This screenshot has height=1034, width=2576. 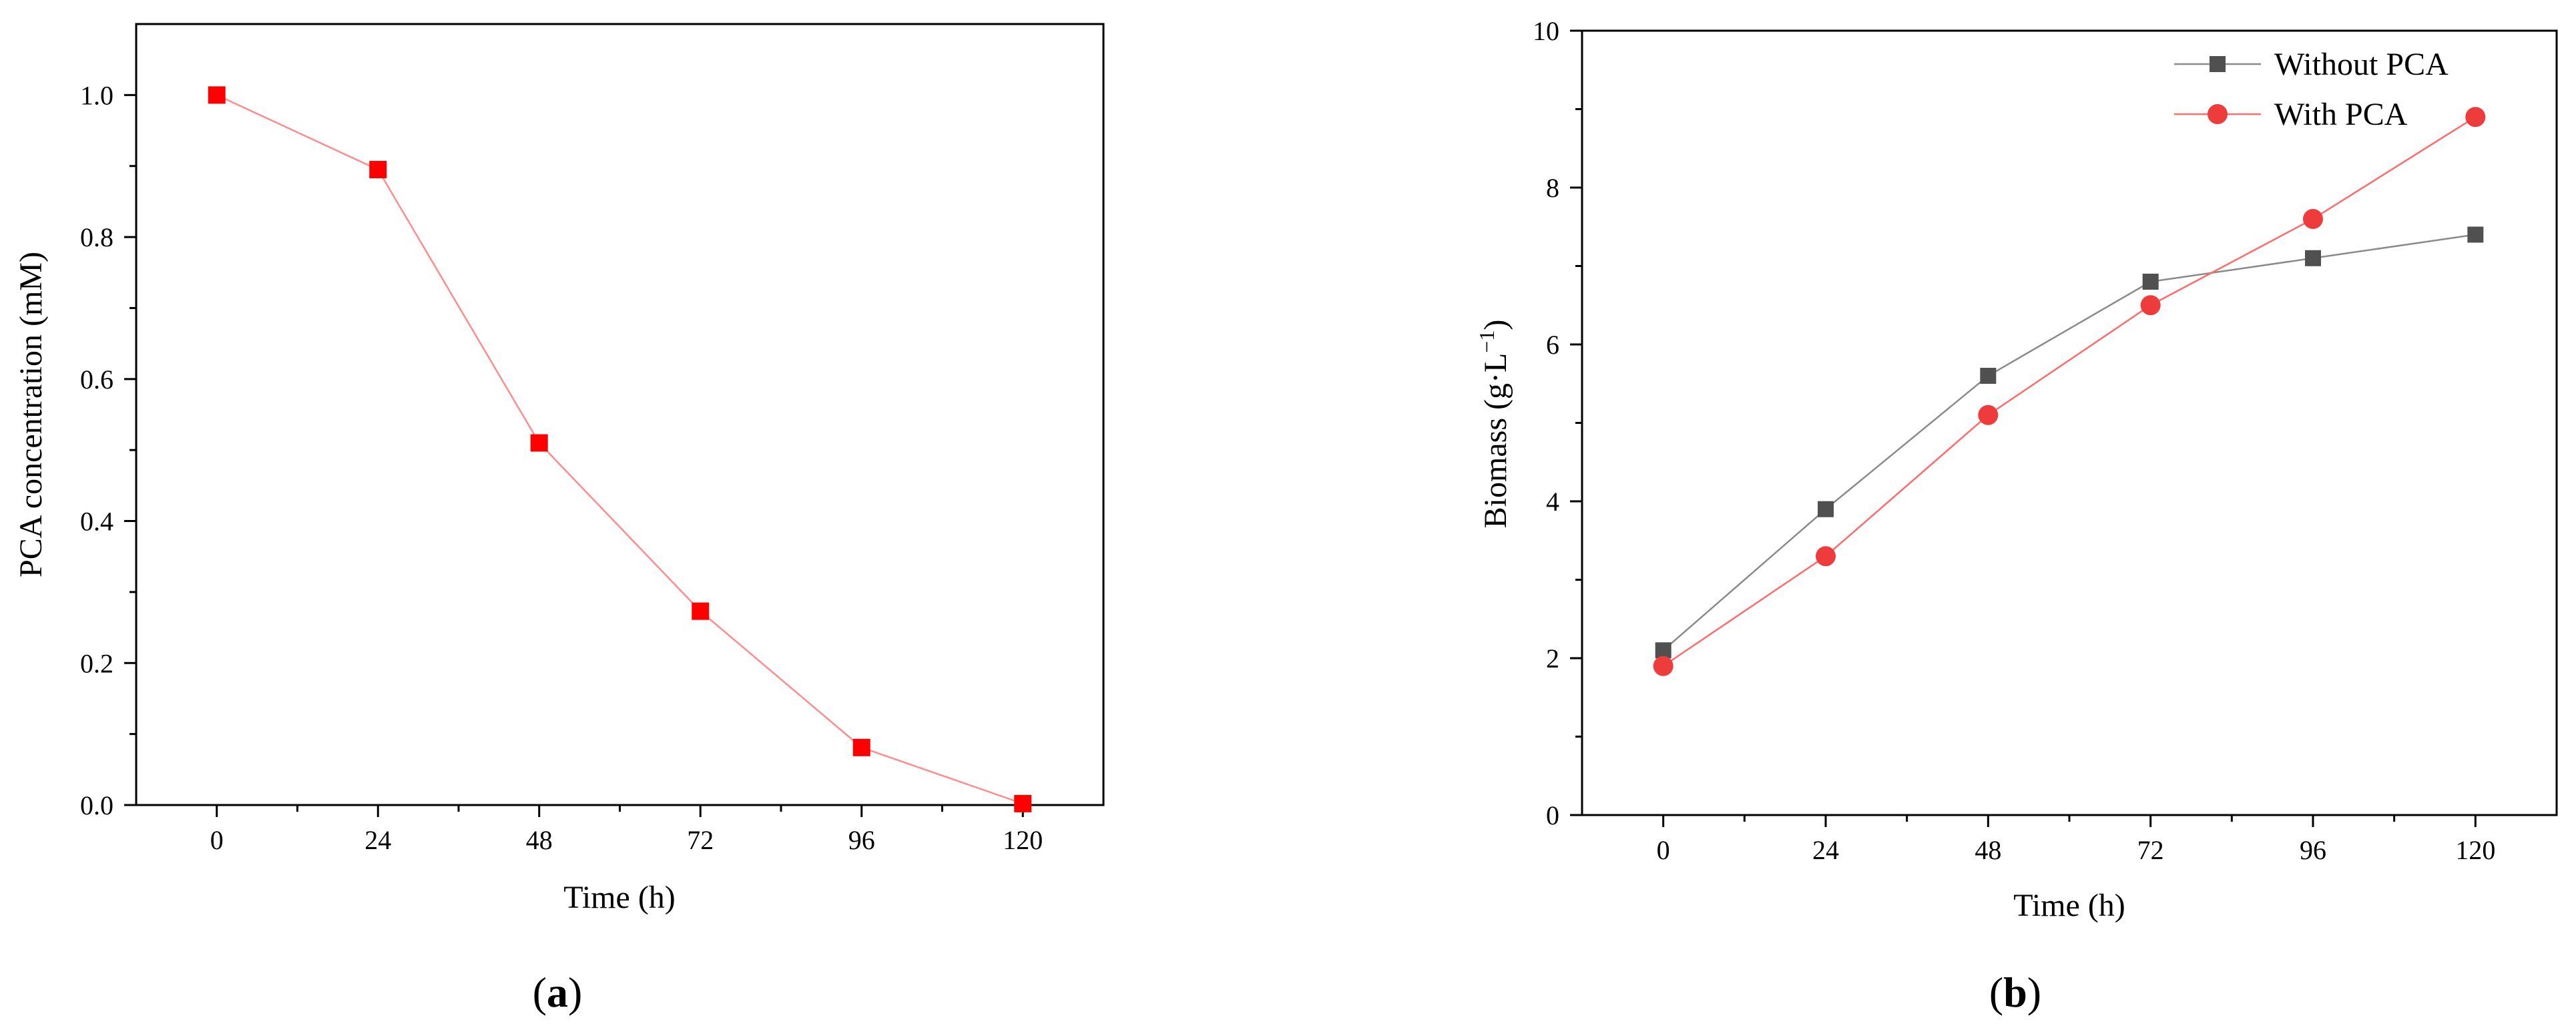 What do you see at coordinates (1552, 658) in the screenshot?
I see `y-tick-label: 2` at bounding box center [1552, 658].